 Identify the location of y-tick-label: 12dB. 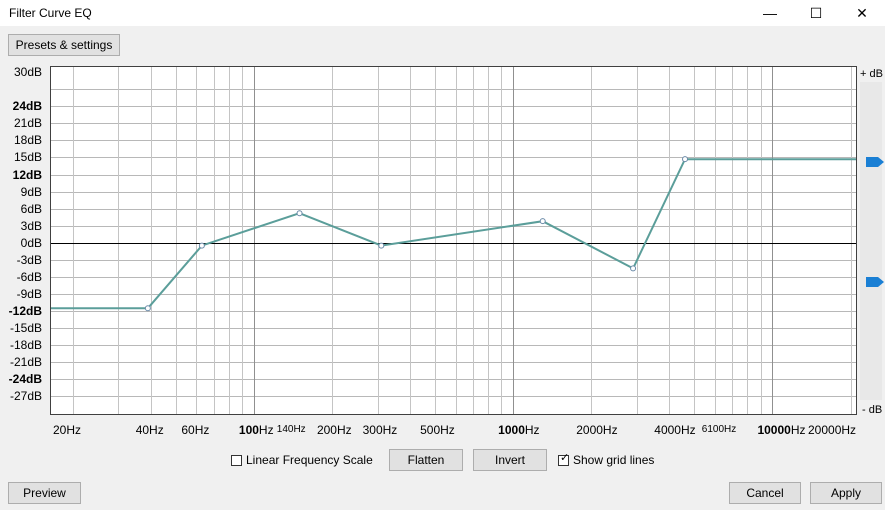
(27, 174).